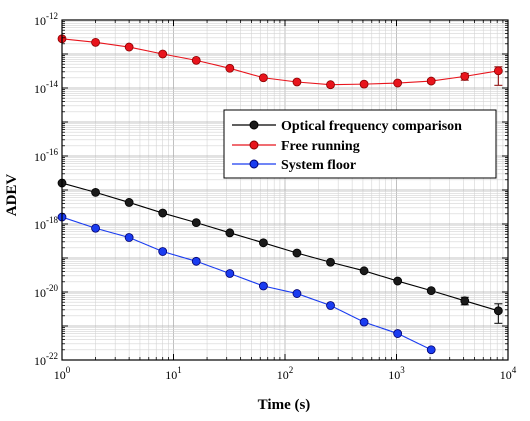 This screenshot has height=421, width=530. I want to click on y-tick-label: 10-12, so click(46, 19).